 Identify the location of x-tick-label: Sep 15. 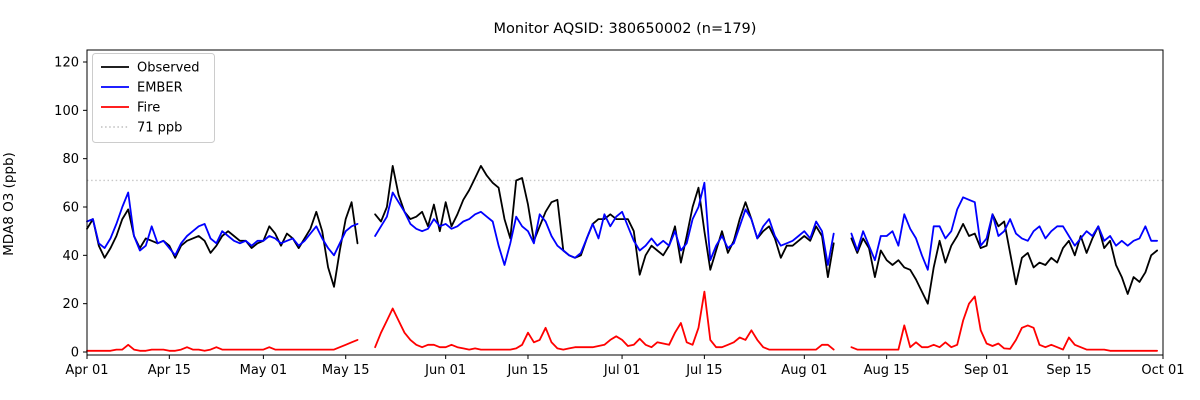
(1068, 370).